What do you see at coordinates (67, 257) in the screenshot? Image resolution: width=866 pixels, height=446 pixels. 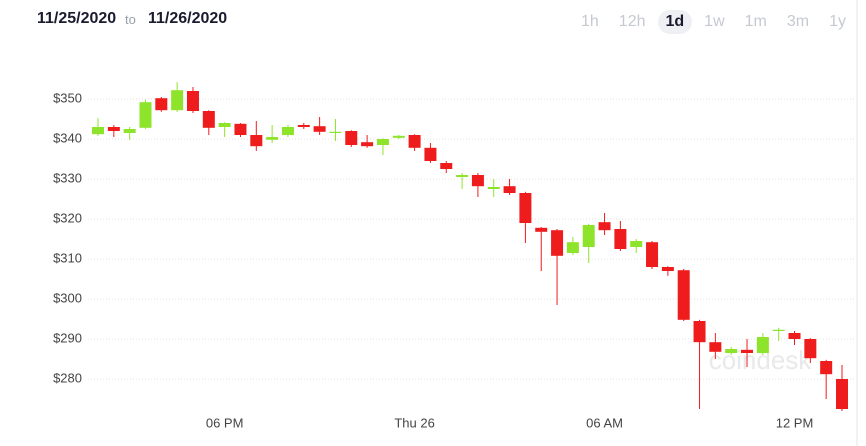 I see `y-tick-label: $310` at bounding box center [67, 257].